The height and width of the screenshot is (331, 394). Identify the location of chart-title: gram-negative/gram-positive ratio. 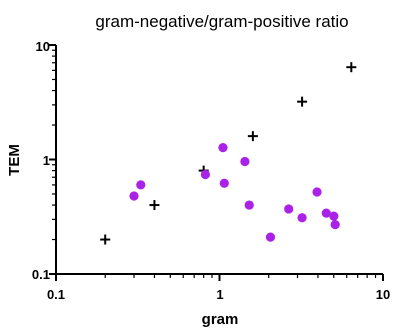
(221, 21).